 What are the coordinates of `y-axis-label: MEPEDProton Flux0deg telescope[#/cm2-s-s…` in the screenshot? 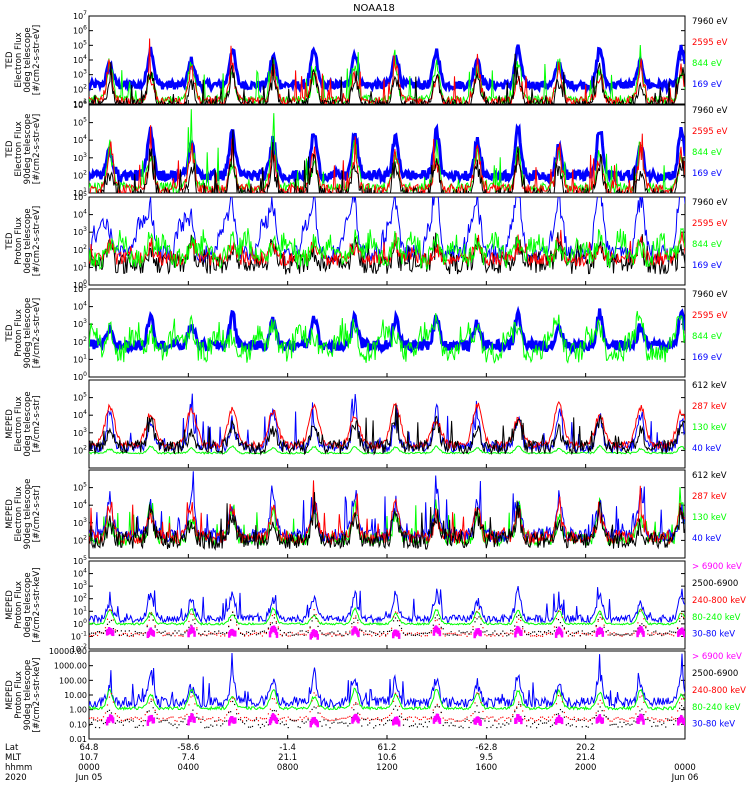 It's located at (23, 605).